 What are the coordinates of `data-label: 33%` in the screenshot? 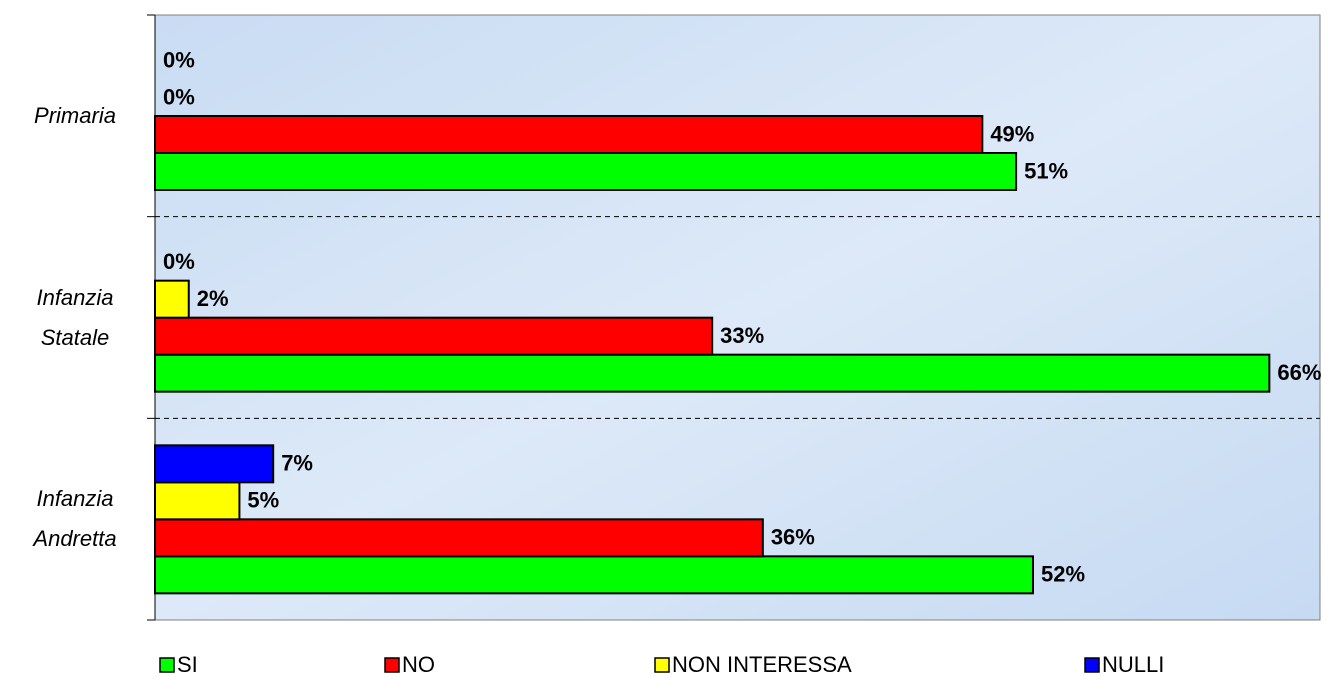 It's located at (742, 335).